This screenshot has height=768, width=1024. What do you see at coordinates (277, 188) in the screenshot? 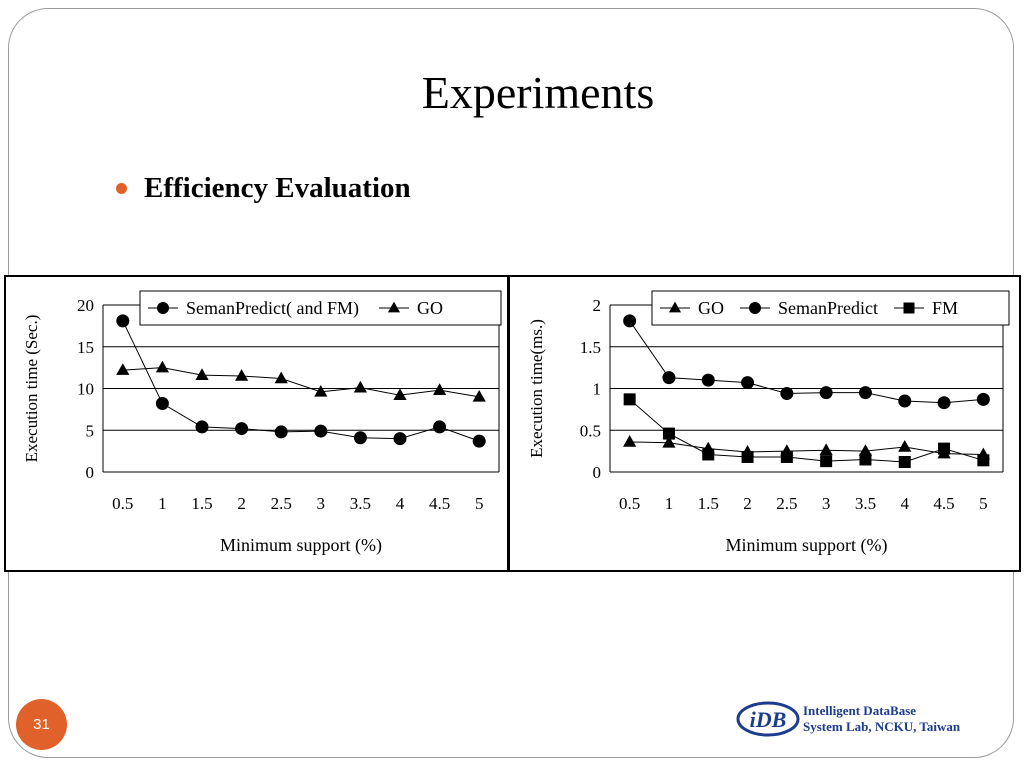
I see `bullet-text: Efficiency Evaluation` at bounding box center [277, 188].